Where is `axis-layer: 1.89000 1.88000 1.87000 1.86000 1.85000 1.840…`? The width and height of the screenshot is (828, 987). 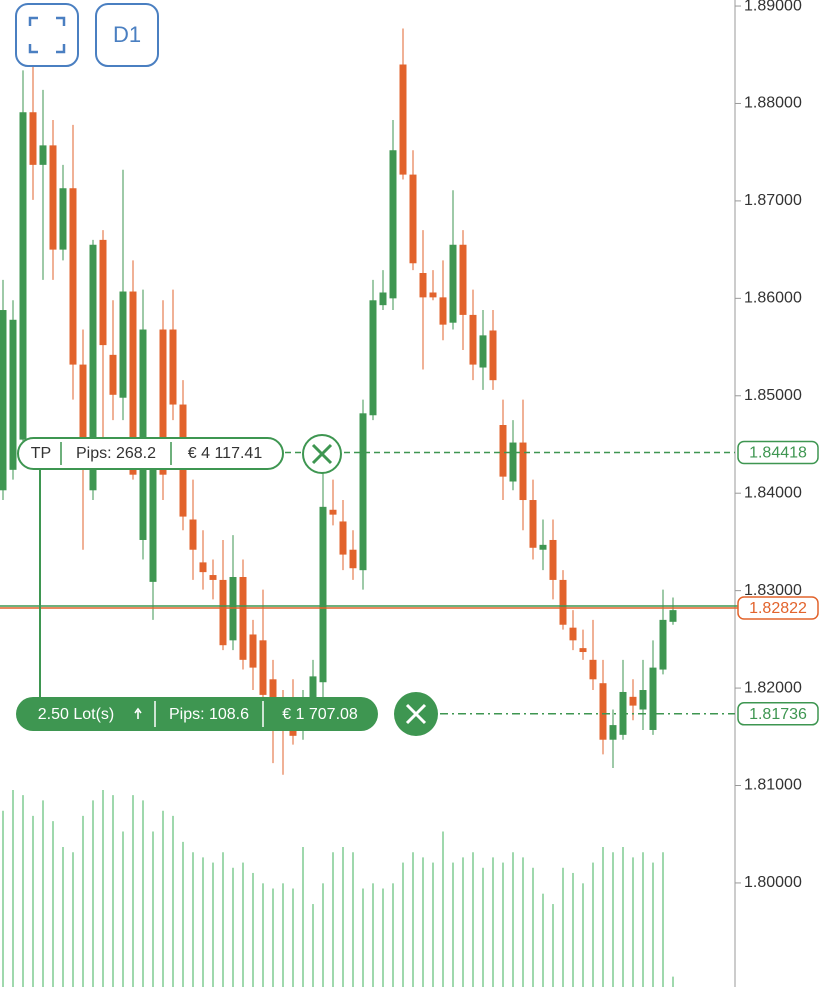
axis-layer: 1.89000 1.88000 1.87000 1.86000 1.85000 1.840… is located at coordinates (768, 445).